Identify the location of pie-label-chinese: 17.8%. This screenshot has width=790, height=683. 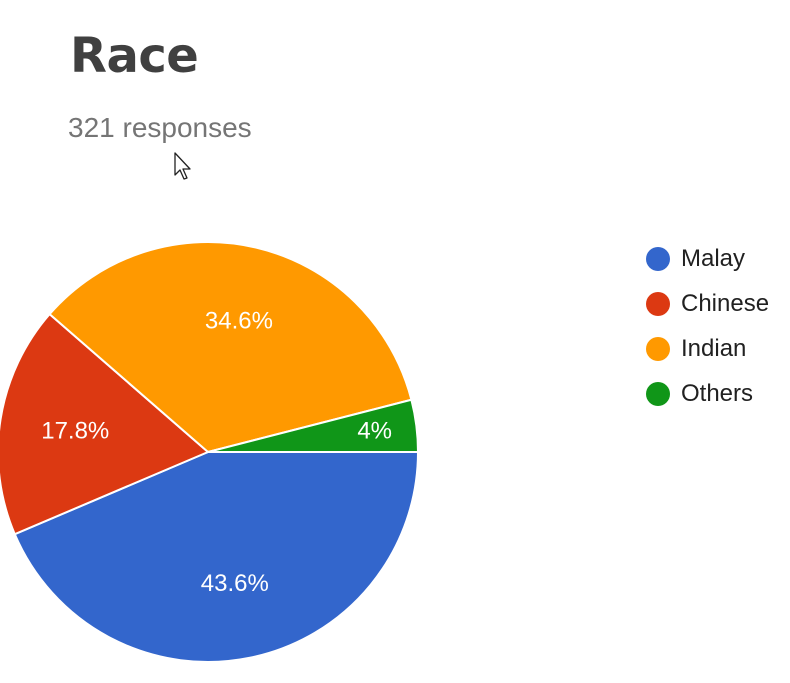
(75, 430).